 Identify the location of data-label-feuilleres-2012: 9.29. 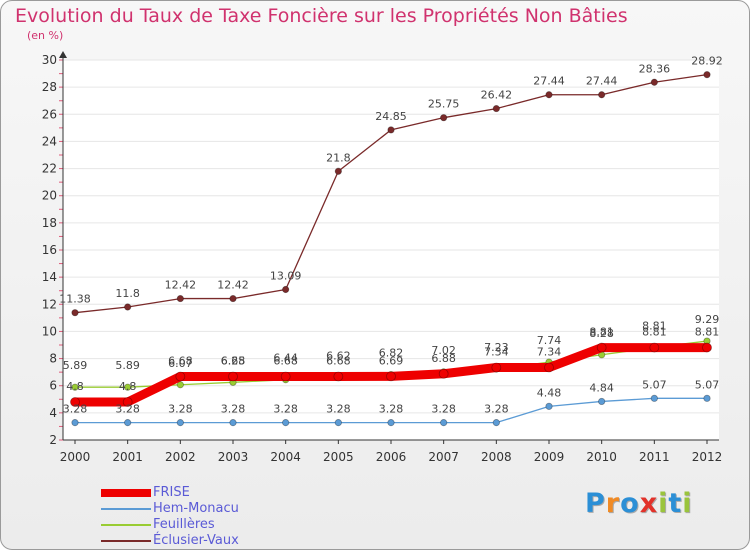
(707, 319).